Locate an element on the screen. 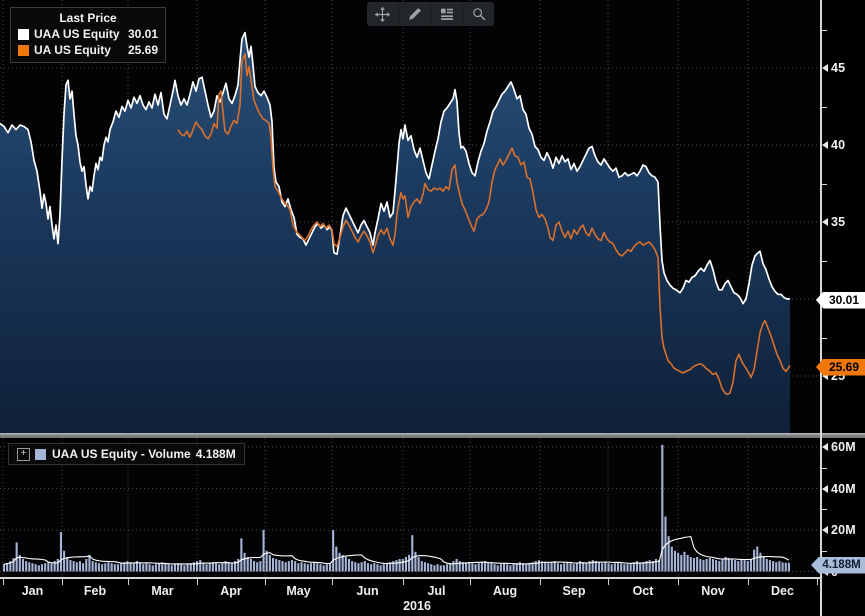 The width and height of the screenshot is (865, 616). x-axis-year-label: 2016 is located at coordinates (417, 606).